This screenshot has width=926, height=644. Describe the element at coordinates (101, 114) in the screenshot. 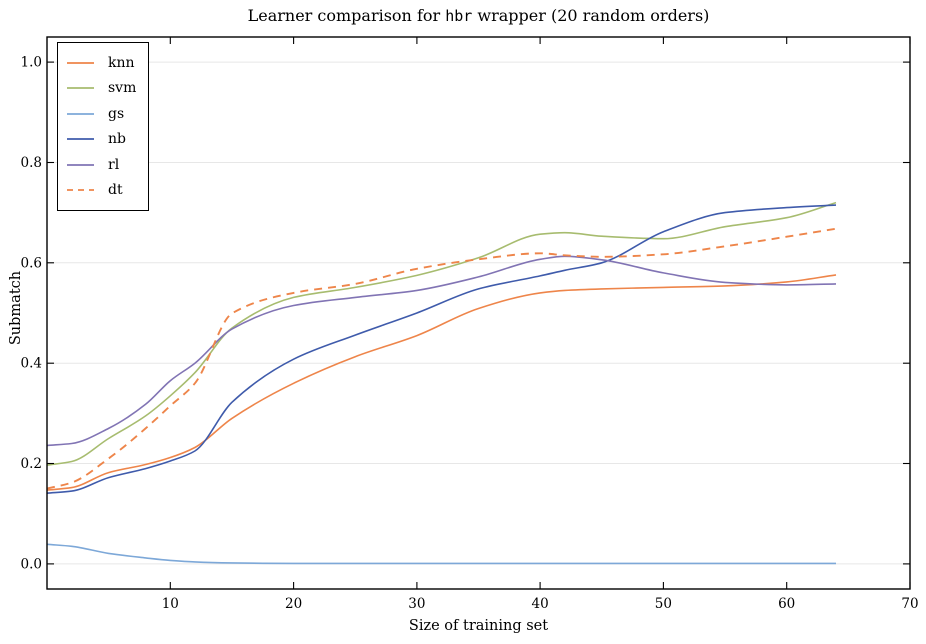

I see `legend-item-gs: gs` at that location.